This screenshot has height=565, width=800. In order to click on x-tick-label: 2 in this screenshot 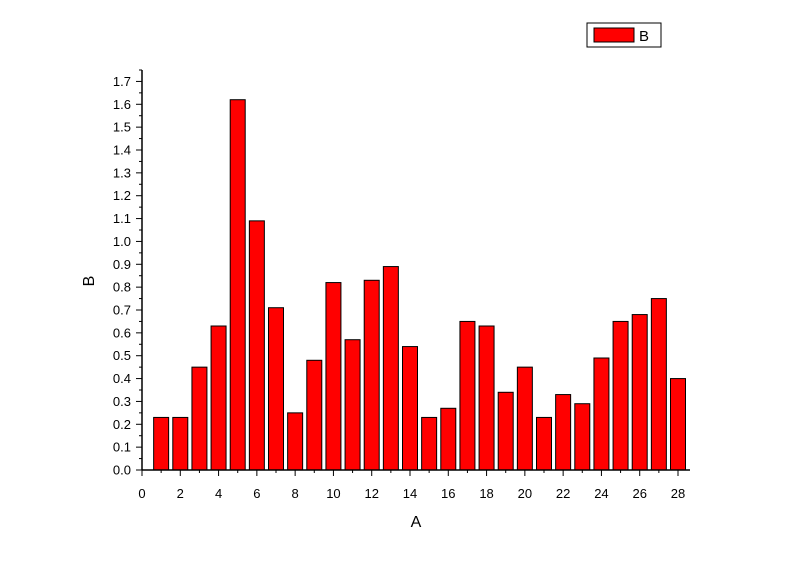, I will do `click(180, 493)`.